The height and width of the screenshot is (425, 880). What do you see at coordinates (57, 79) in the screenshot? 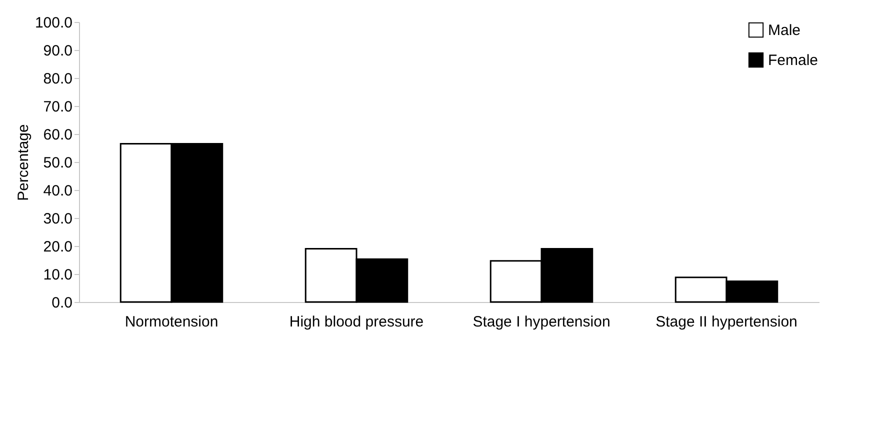
I see `y-tick-label: 80.0` at bounding box center [57, 79].